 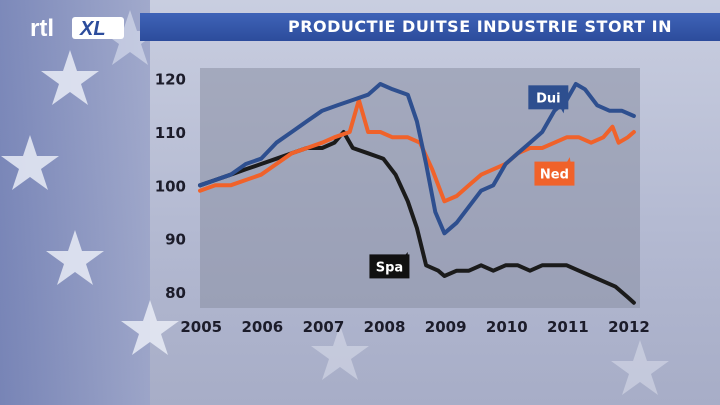 What do you see at coordinates (201, 327) in the screenshot?
I see `x-tick-label: 2005` at bounding box center [201, 327].